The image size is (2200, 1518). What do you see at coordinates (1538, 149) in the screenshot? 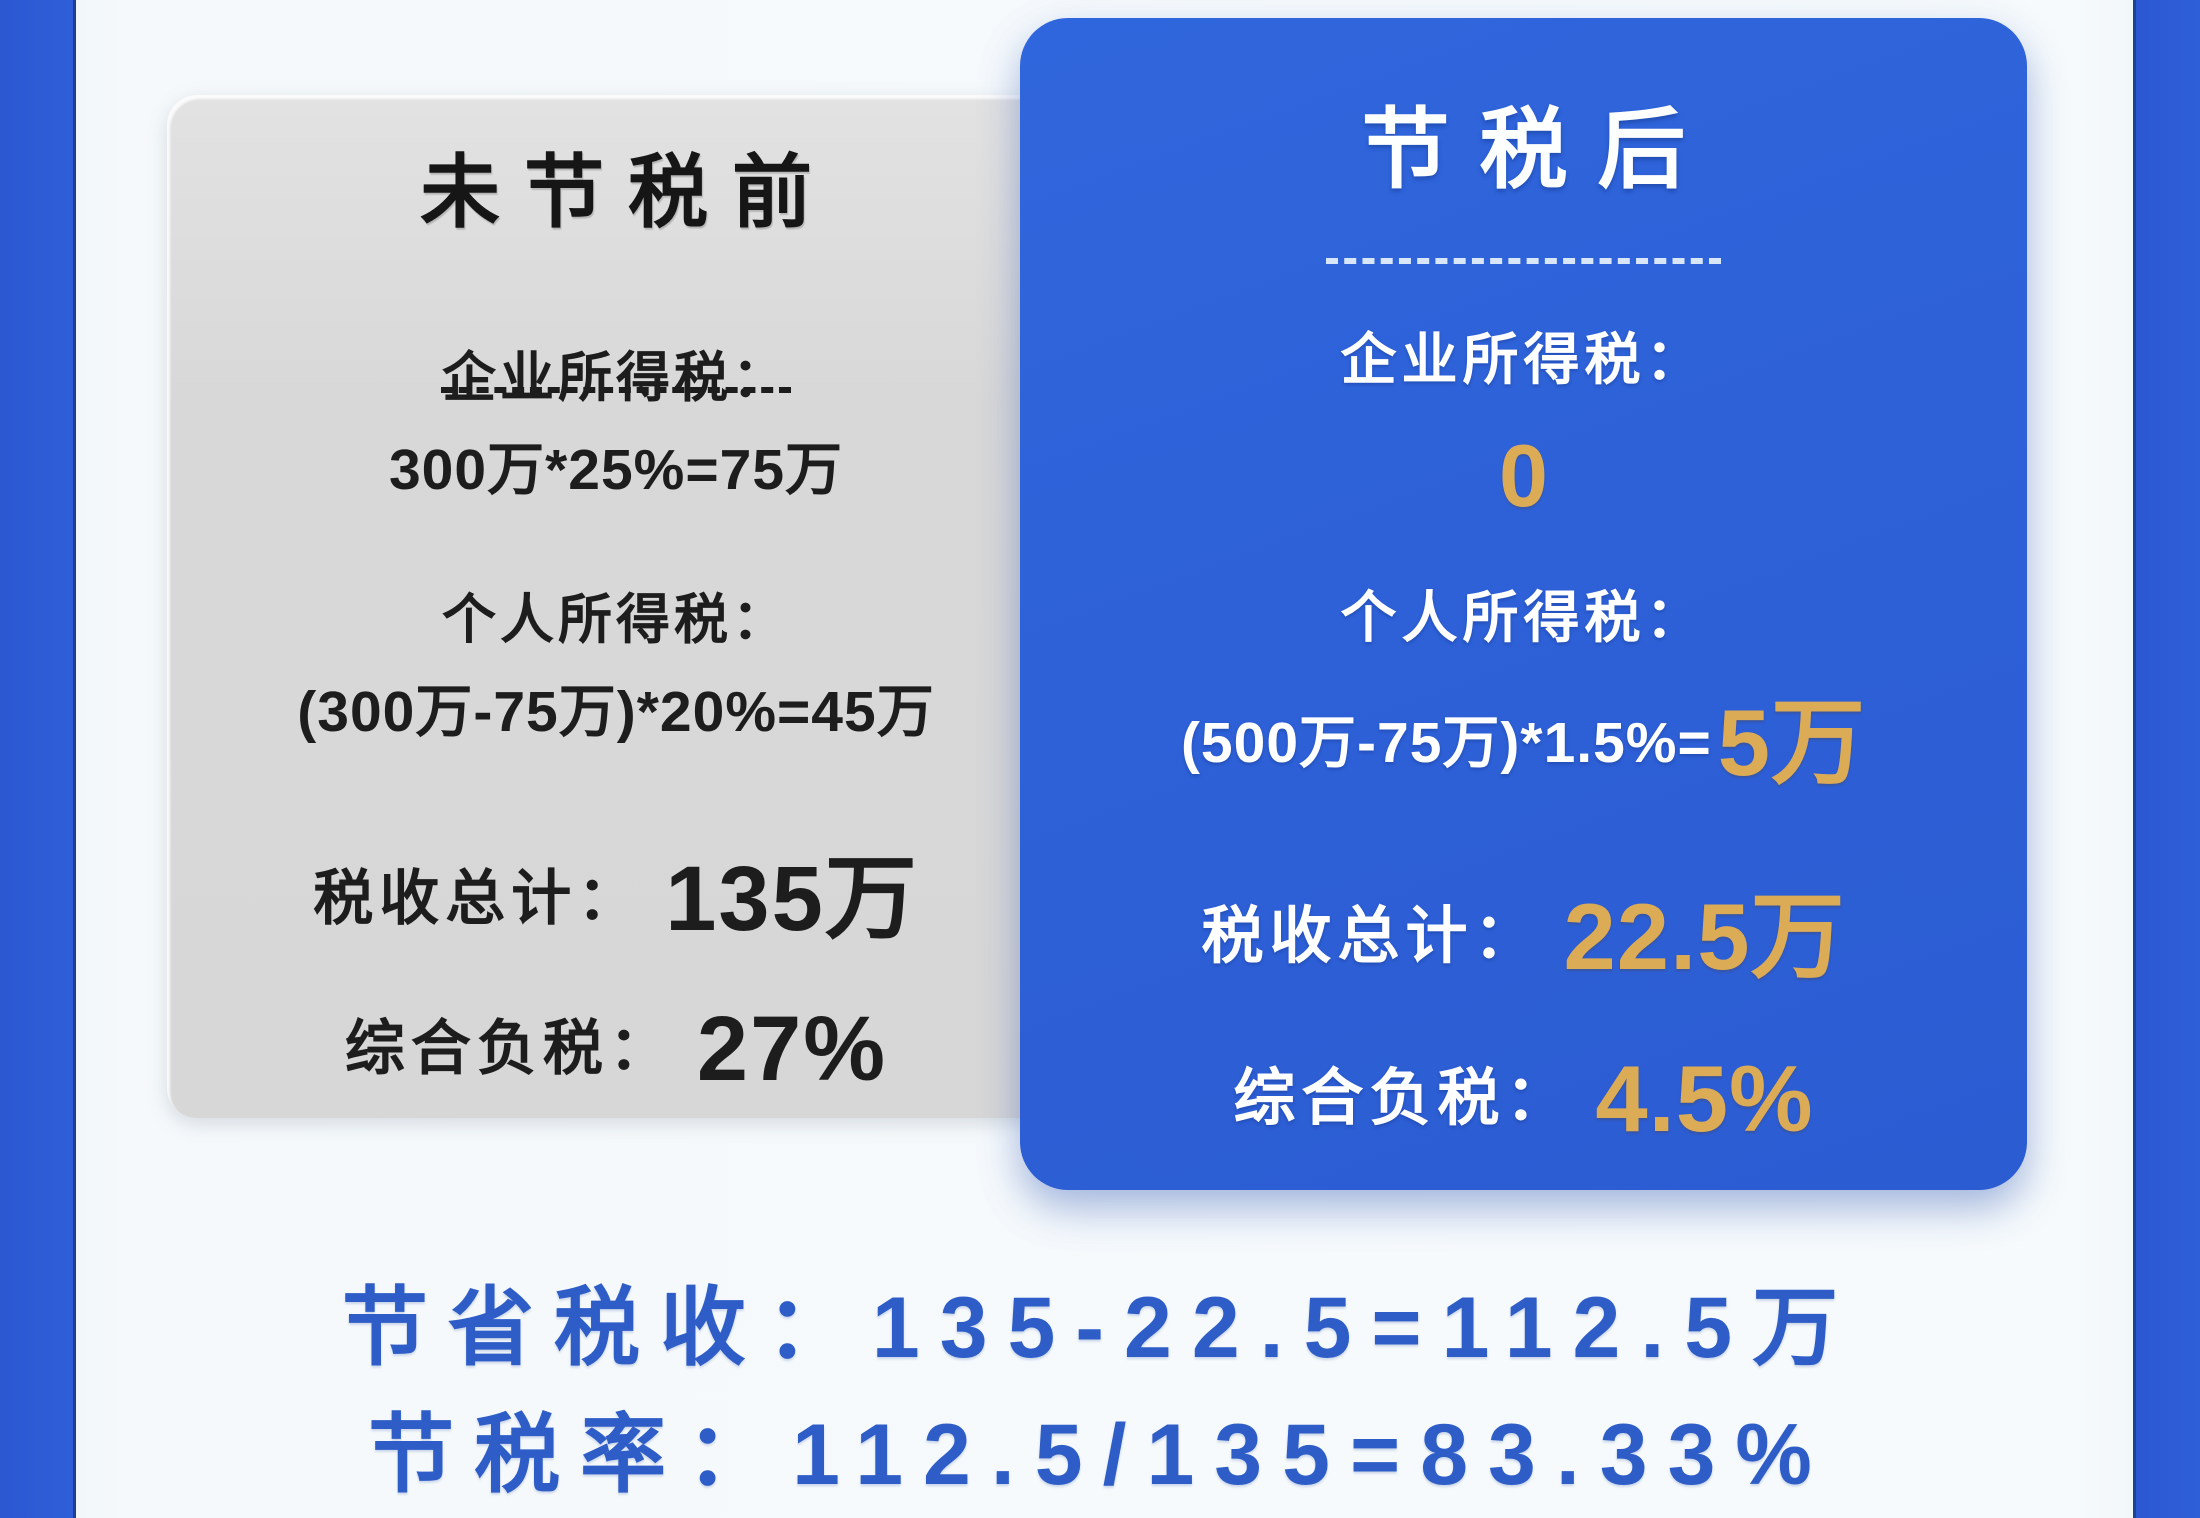
I see `after-card-title: 节税后` at bounding box center [1538, 149].